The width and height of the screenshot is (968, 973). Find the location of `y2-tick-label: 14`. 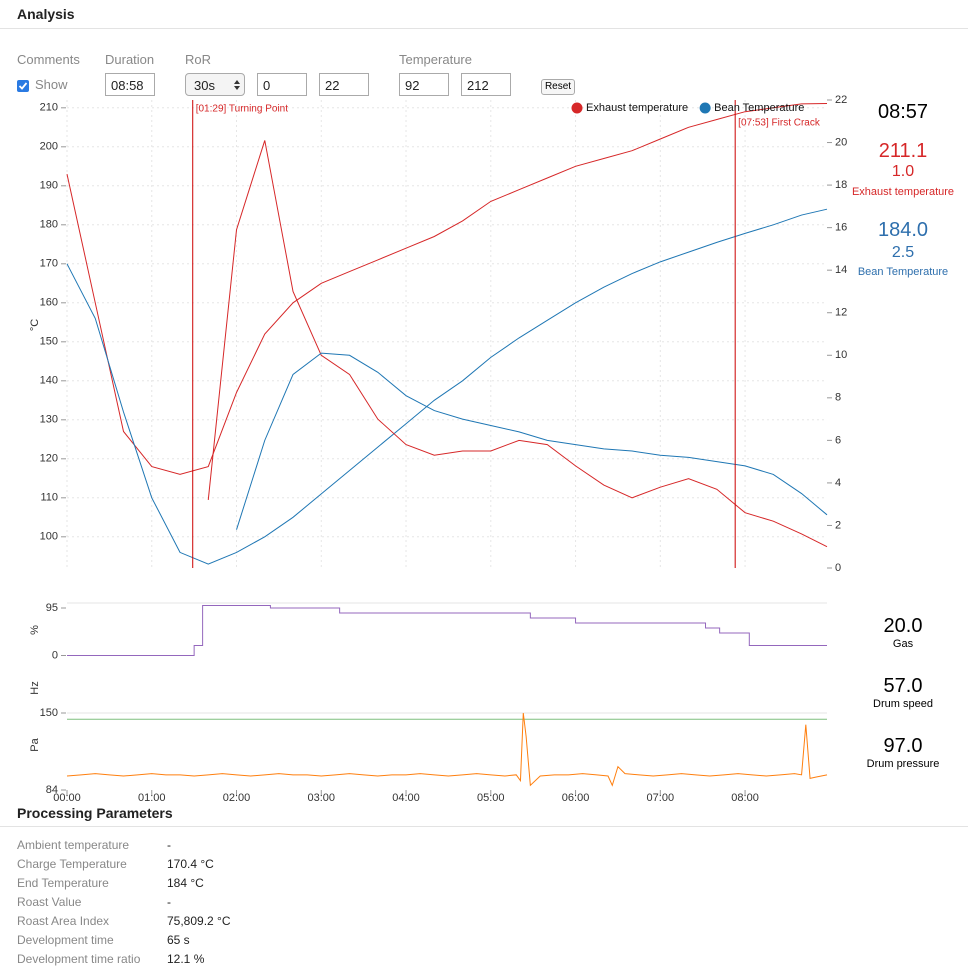

y2-tick-label: 14 is located at coordinates (841, 270).